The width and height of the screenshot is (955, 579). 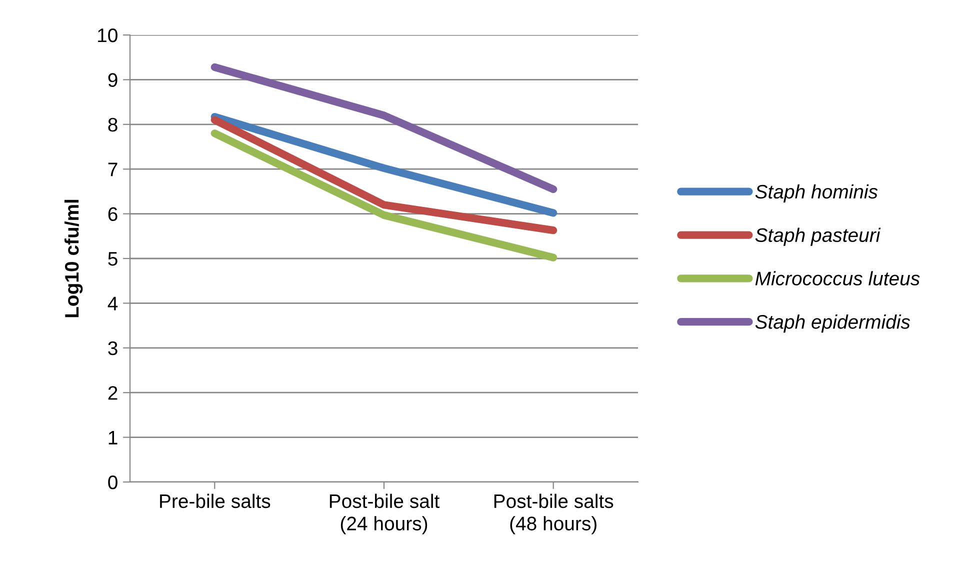 I want to click on x-tick-label: Pre-bile salts, so click(x=215, y=501).